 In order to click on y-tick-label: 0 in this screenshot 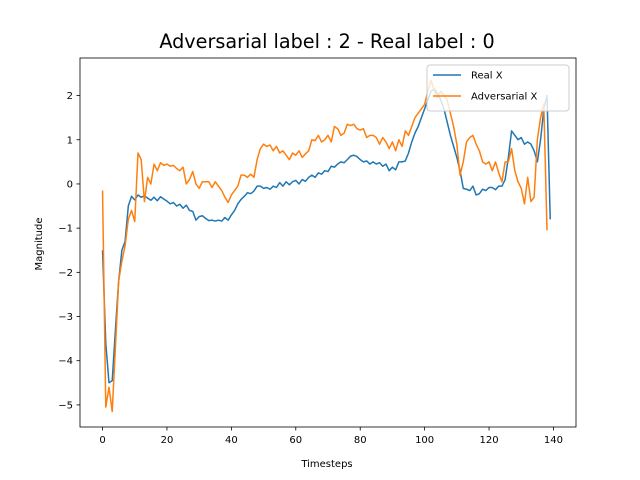, I will do `click(70, 184)`.